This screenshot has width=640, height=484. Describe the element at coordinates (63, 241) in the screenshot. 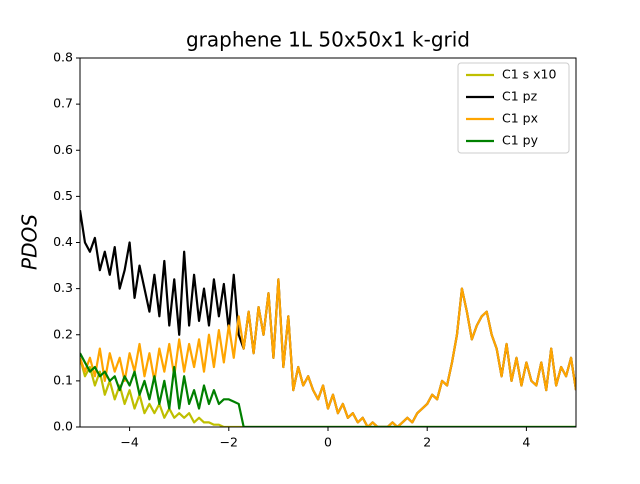

I see `y-tick-label: 0.4` at that location.